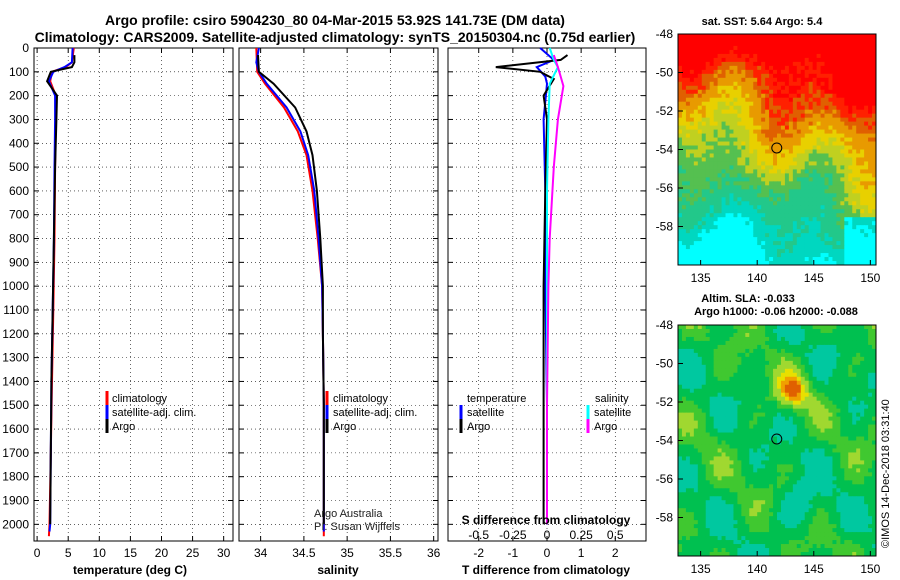  Describe the element at coordinates (15, 501) in the screenshot. I see `depth-tick-label: 1900` at that location.